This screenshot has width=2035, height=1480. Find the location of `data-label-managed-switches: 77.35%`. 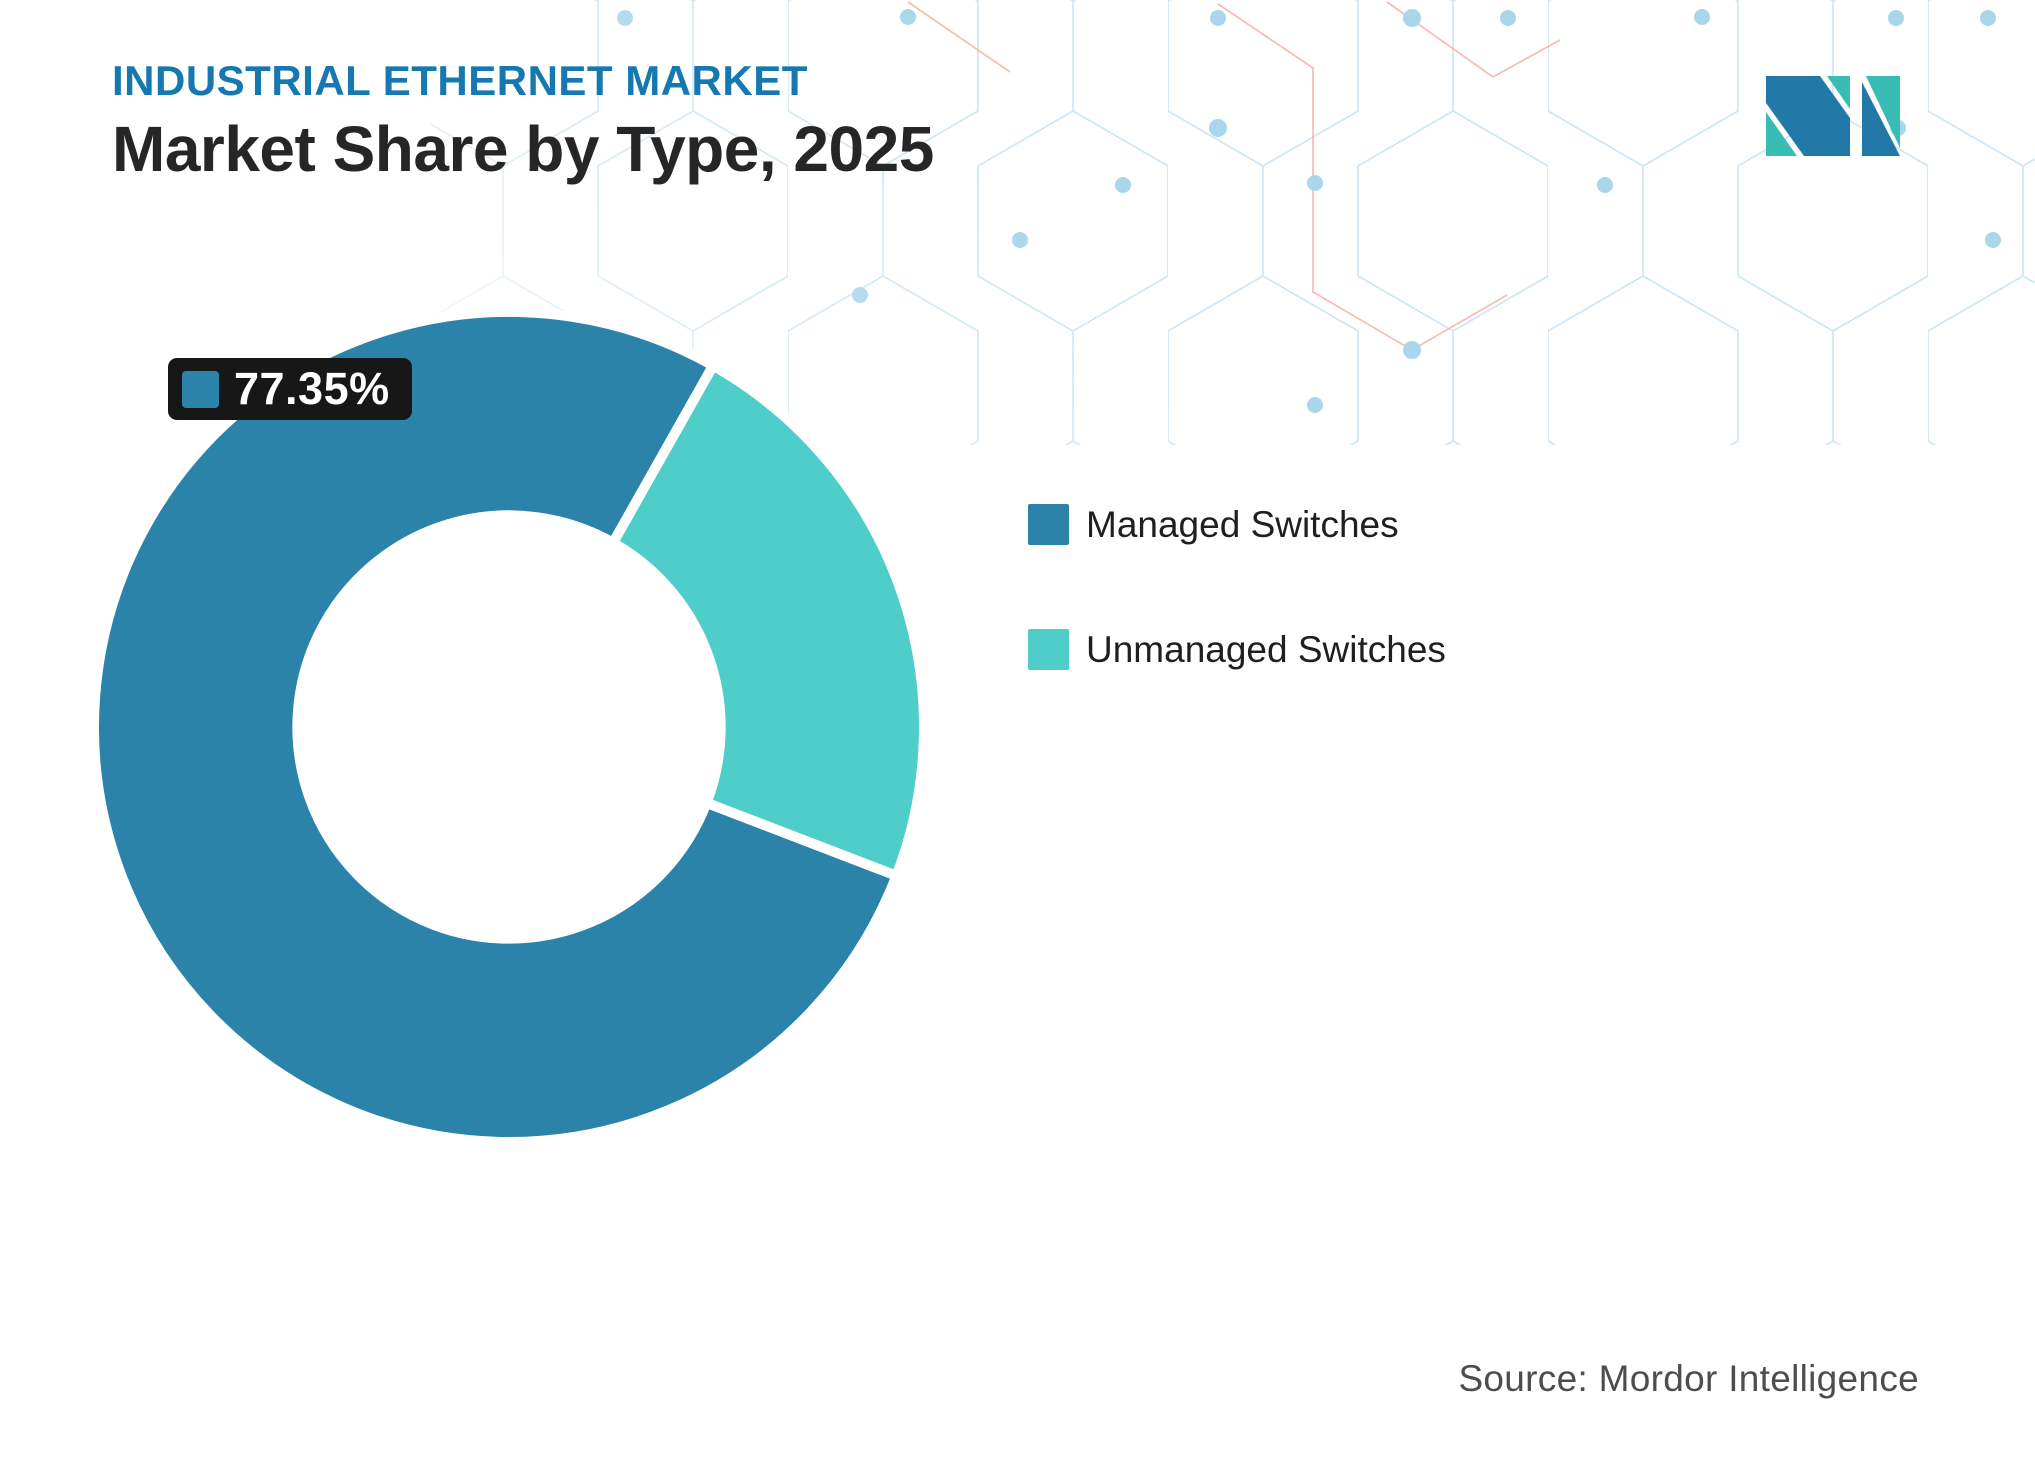

data-label-managed-switches: 77.35% is located at coordinates (290, 389).